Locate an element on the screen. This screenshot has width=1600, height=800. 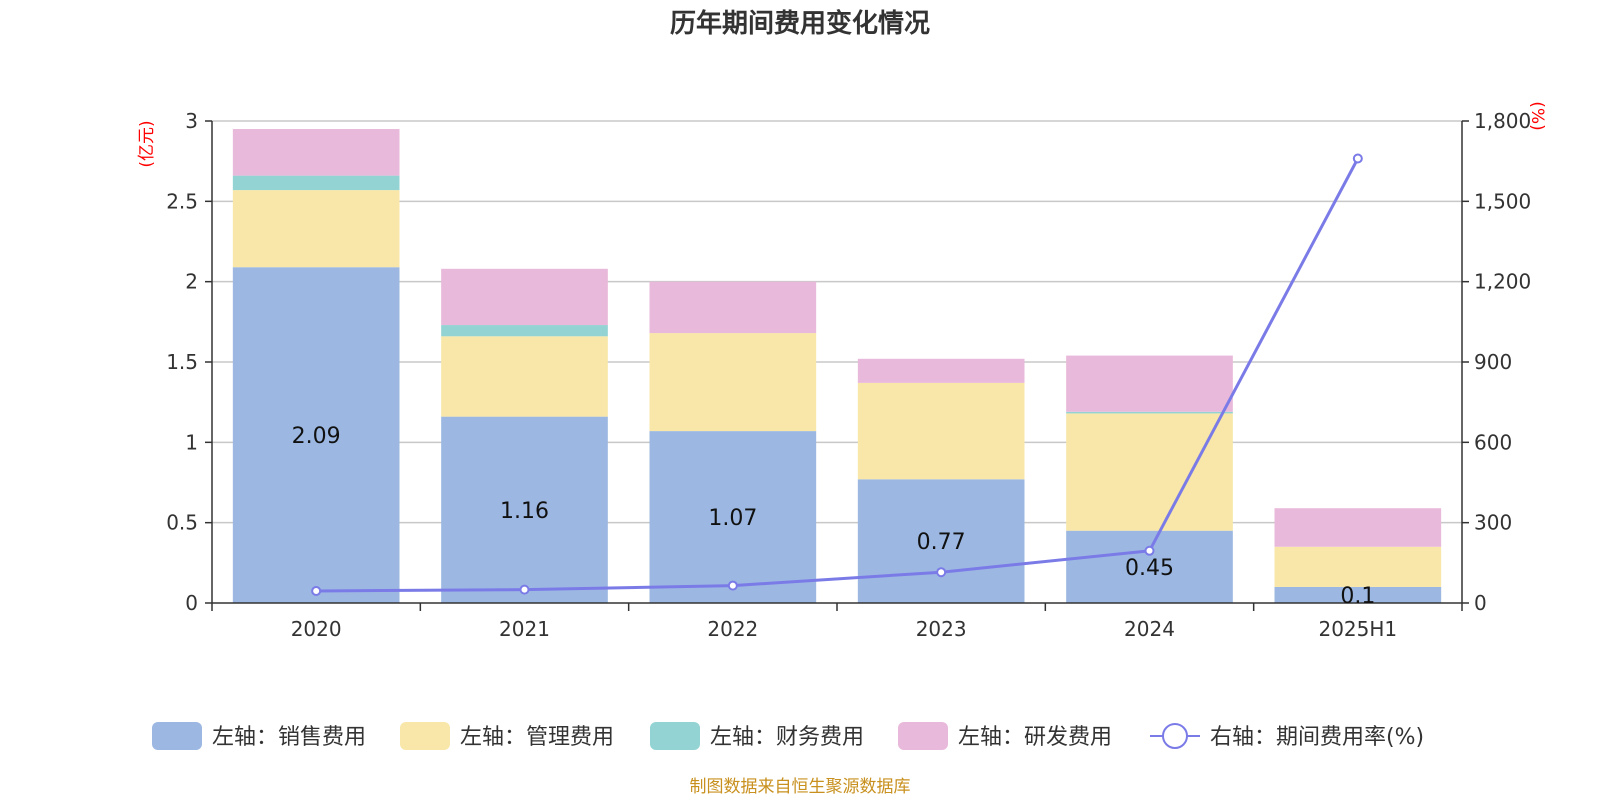
bar-data-label: 1.16 is located at coordinates (524, 511).